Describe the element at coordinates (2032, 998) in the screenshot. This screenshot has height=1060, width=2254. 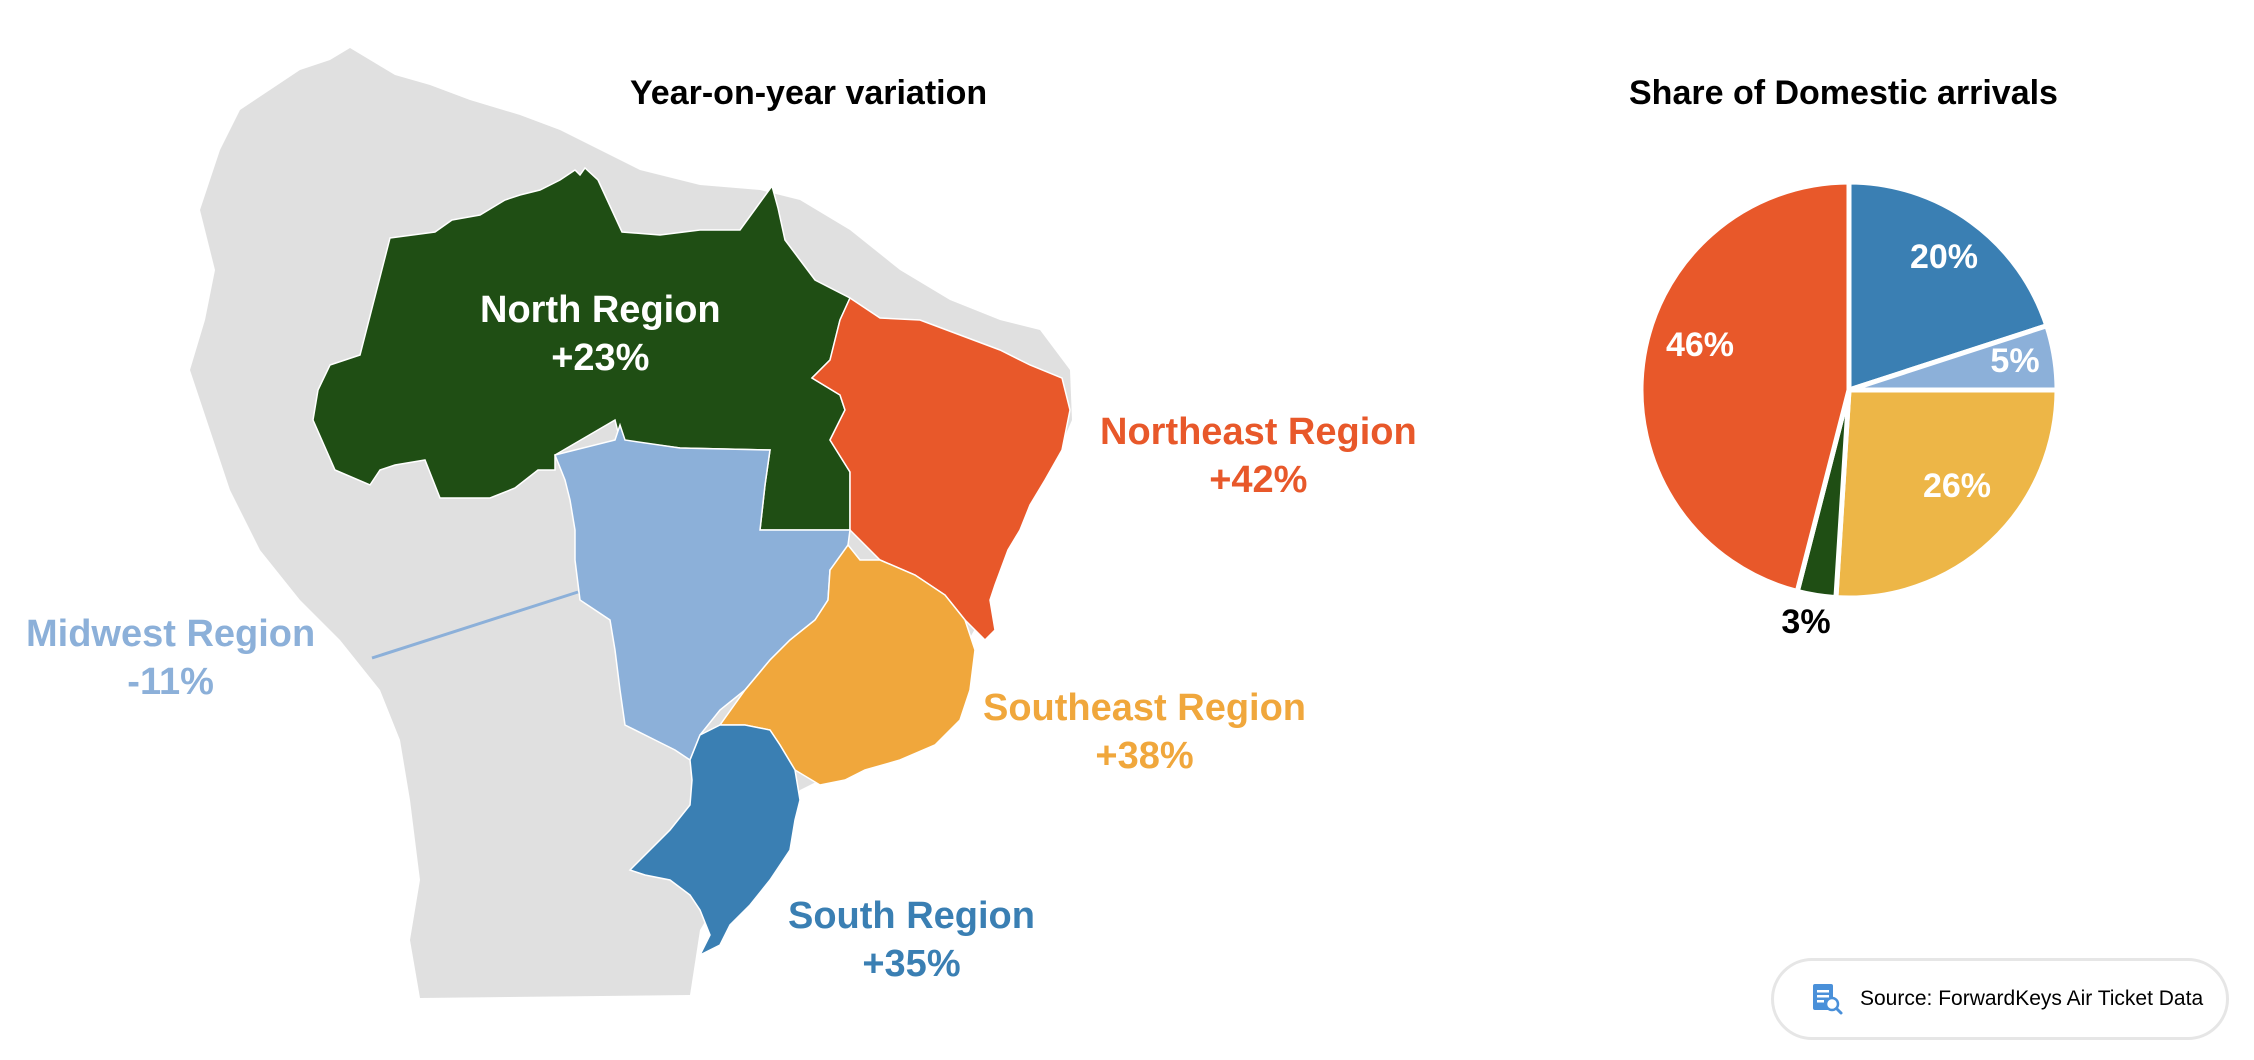
I see `source-text: Source: ForwardKeys Air Ticket Data` at that location.